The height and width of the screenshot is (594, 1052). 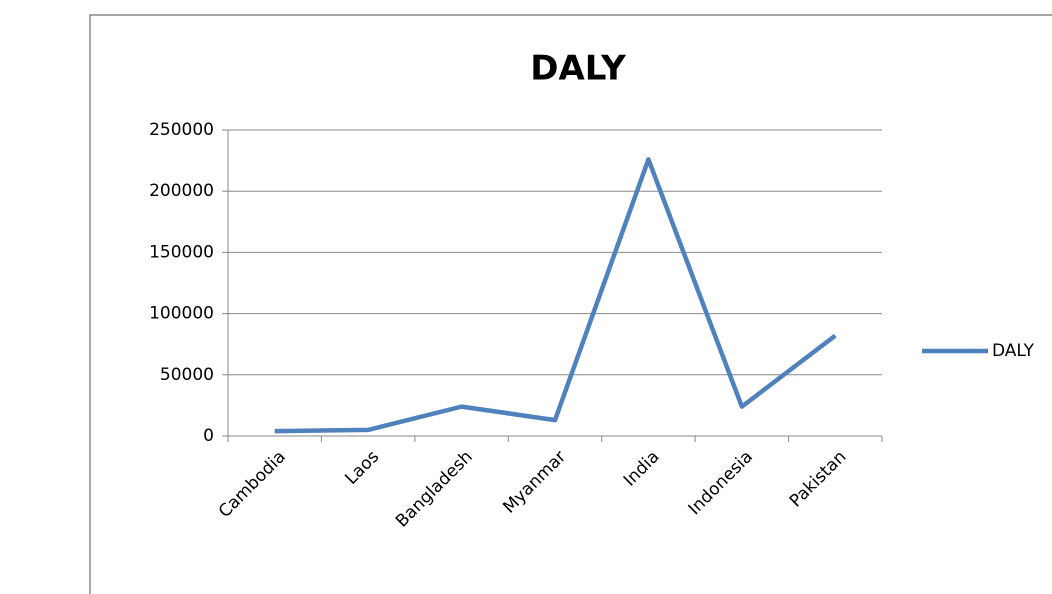 I want to click on y-tick-label: 100000, so click(x=181, y=314).